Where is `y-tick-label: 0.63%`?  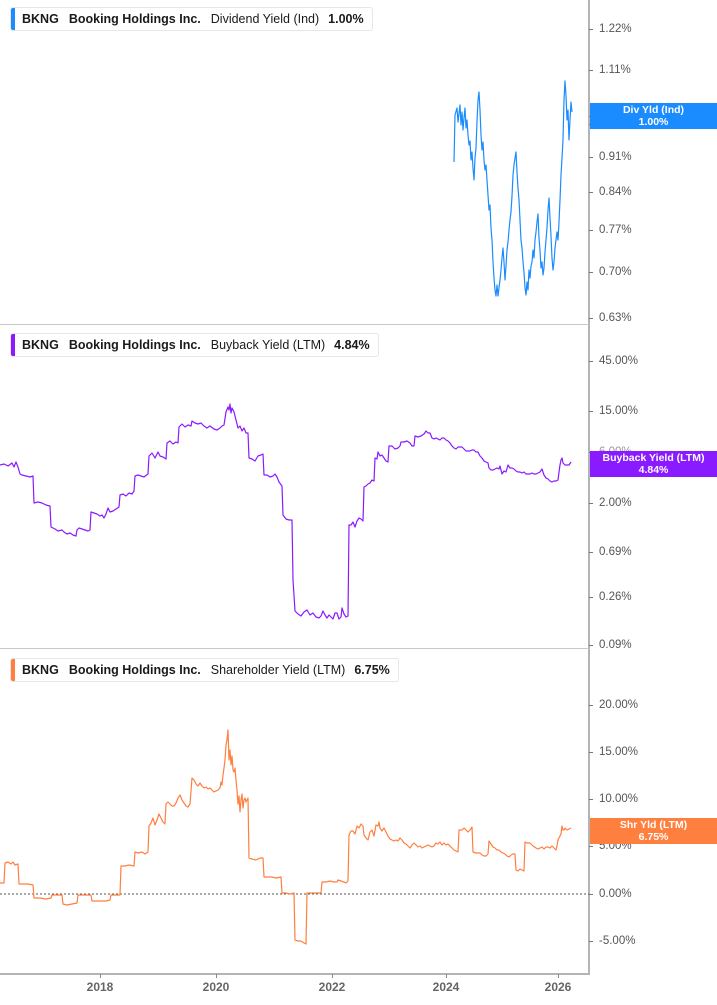
y-tick-label: 0.63% is located at coordinates (610, 318).